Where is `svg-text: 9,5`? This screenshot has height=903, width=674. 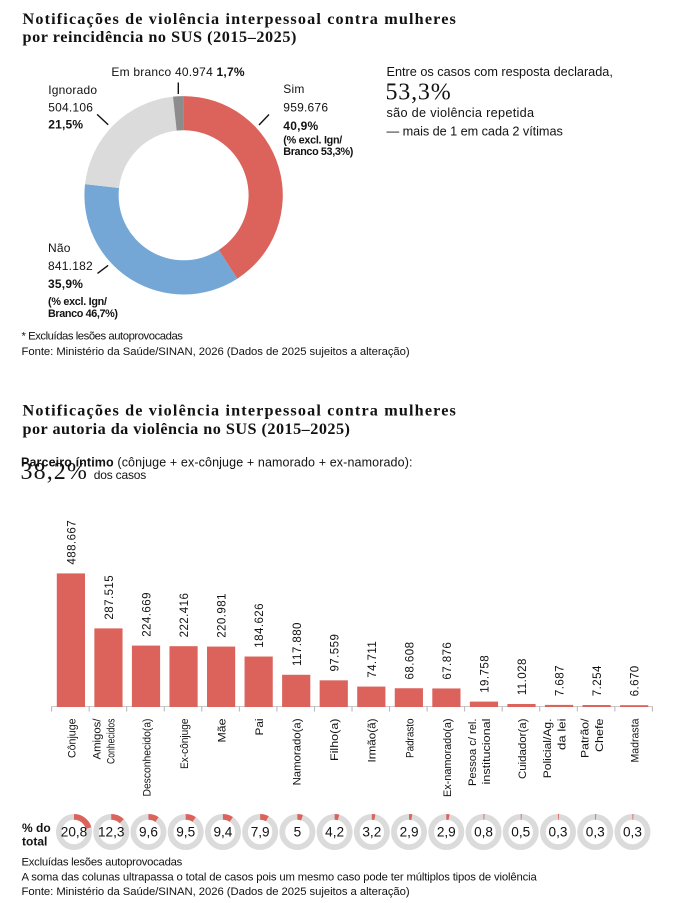 svg-text: 9,5 is located at coordinates (185, 832).